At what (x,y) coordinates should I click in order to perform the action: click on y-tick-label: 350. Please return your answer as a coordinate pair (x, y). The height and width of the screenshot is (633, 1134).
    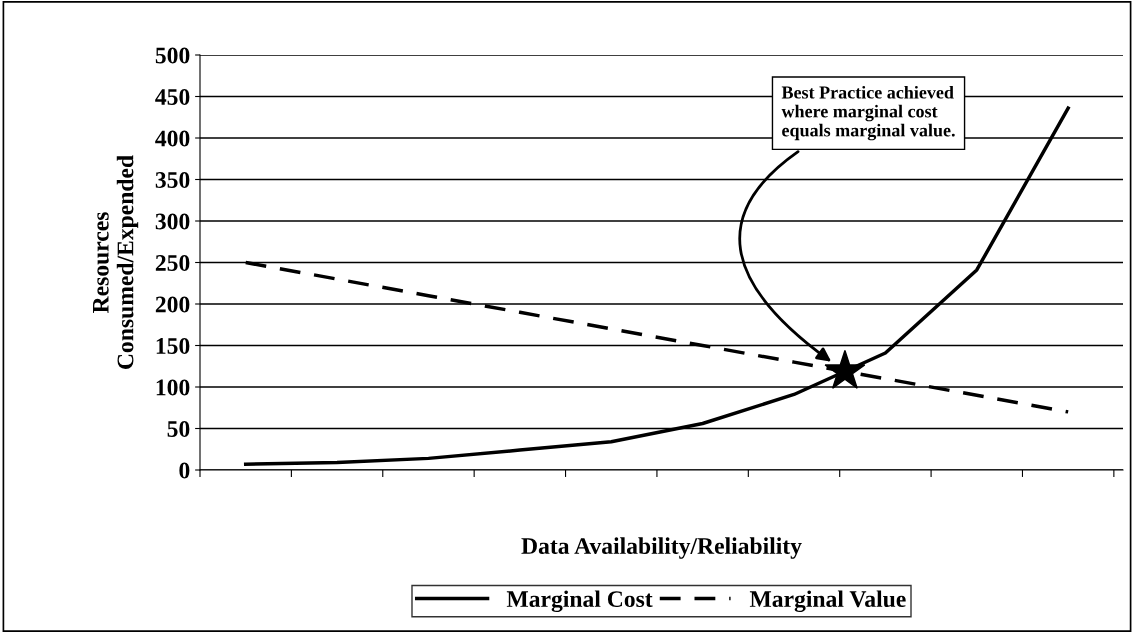
    Looking at the image, I should click on (172, 179).